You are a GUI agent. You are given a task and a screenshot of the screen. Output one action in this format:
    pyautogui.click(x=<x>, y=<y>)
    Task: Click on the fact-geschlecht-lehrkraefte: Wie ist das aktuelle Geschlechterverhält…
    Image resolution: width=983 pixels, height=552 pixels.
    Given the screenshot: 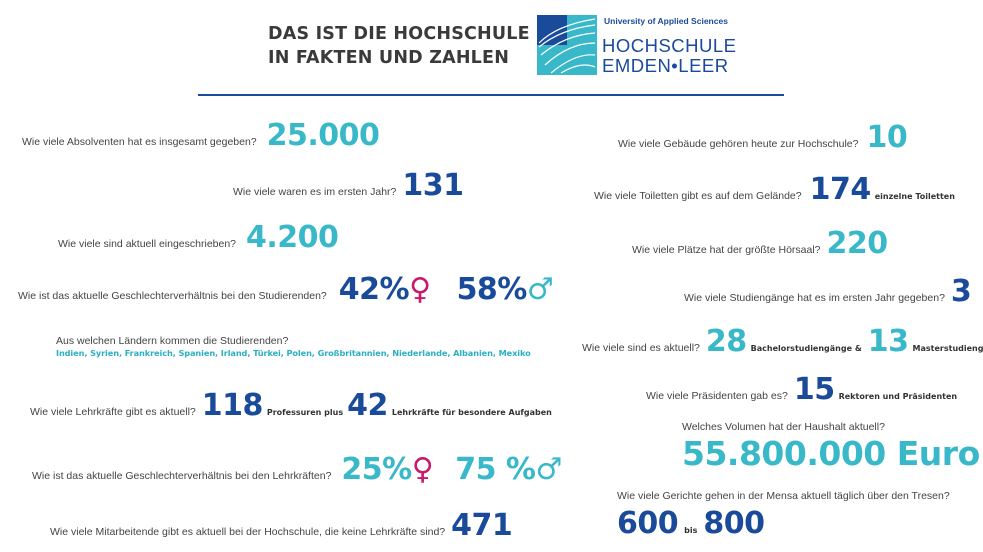 What is the action you would take?
    pyautogui.click(x=297, y=469)
    